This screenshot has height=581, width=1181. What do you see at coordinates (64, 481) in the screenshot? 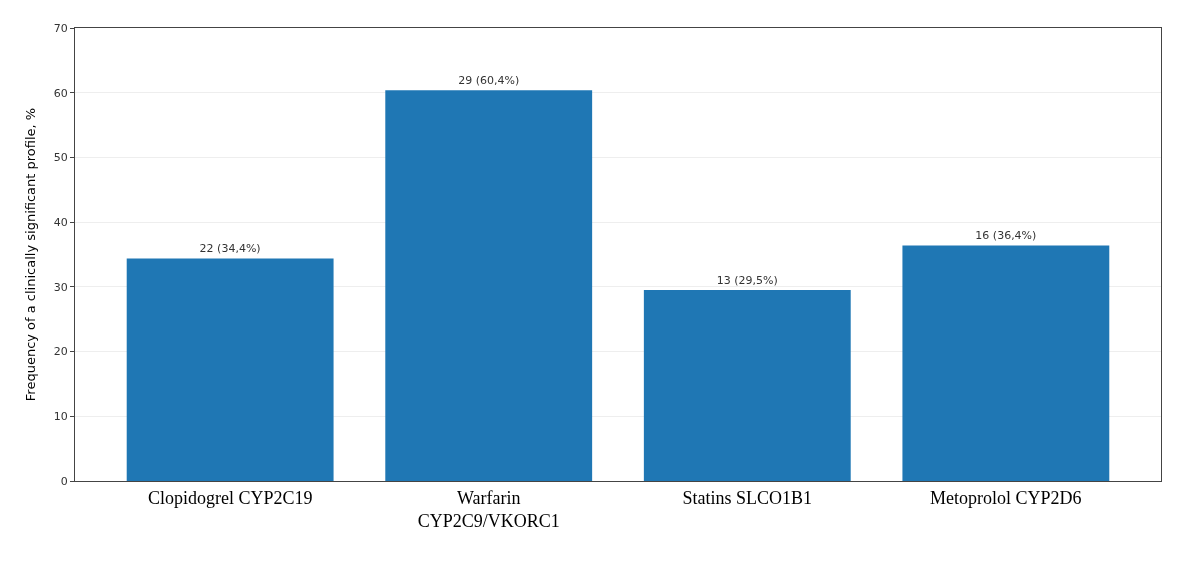
I see `y-tick-label: 0` at bounding box center [64, 481].